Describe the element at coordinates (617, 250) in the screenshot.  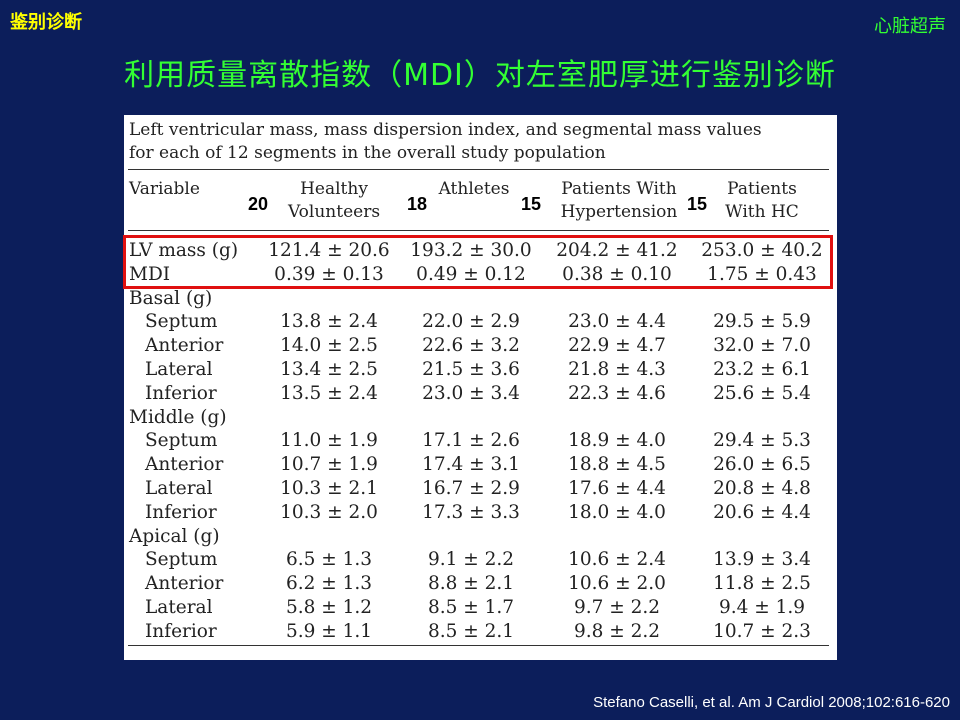
I see `cell-value: 204.2 ± 41.2` at that location.